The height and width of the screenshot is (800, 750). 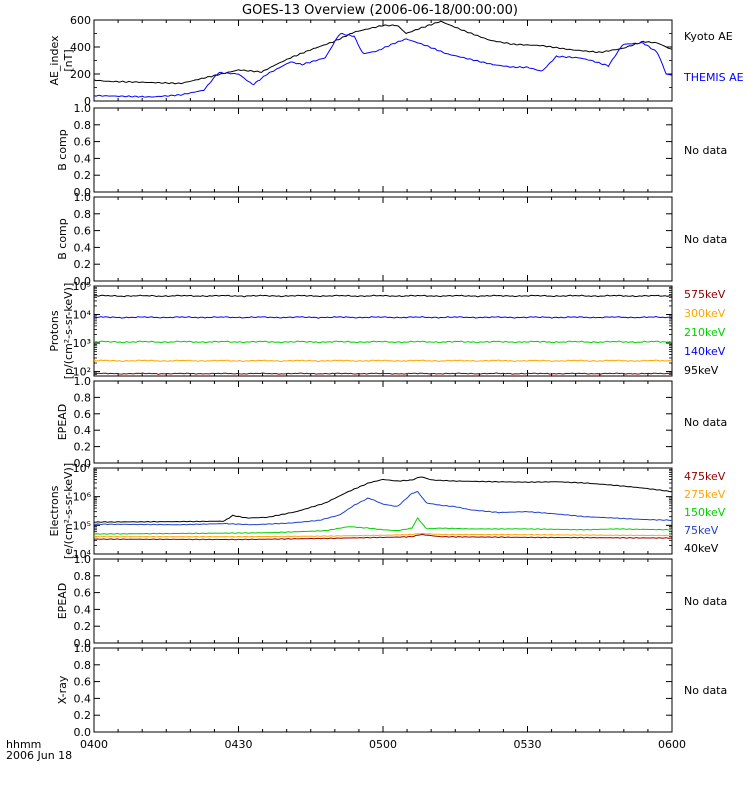 What do you see at coordinates (383, 361) in the screenshot?
I see `series-line-300kev` at bounding box center [383, 361].